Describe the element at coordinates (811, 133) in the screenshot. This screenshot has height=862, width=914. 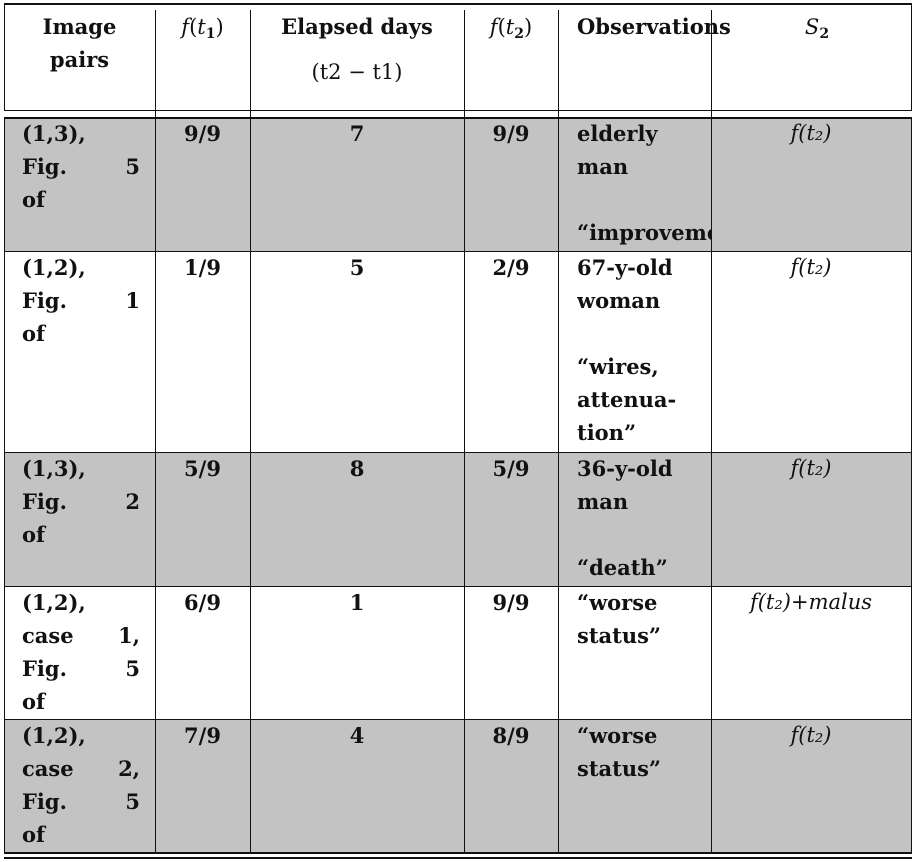
I see `row1-s2: f(t₂)` at that location.